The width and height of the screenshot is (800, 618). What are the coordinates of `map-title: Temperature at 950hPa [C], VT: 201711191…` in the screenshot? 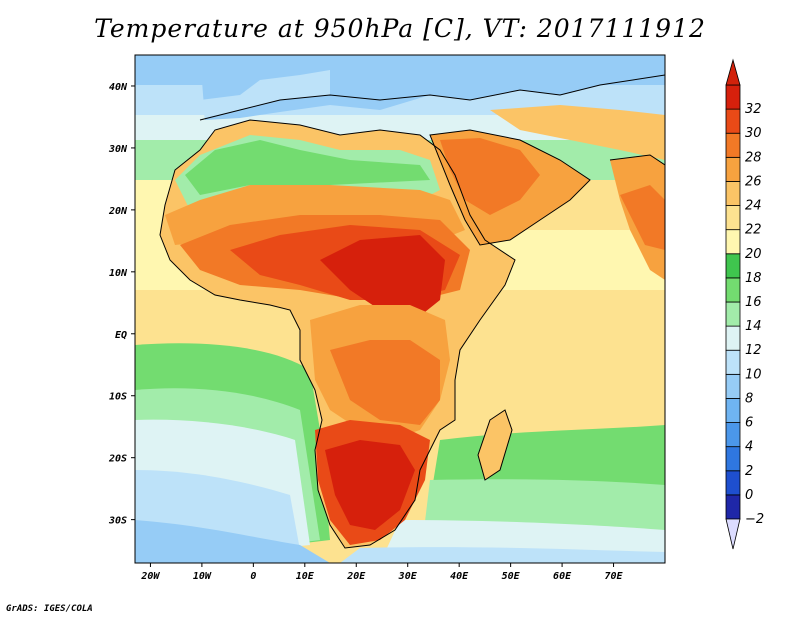 It's located at (400, 28).